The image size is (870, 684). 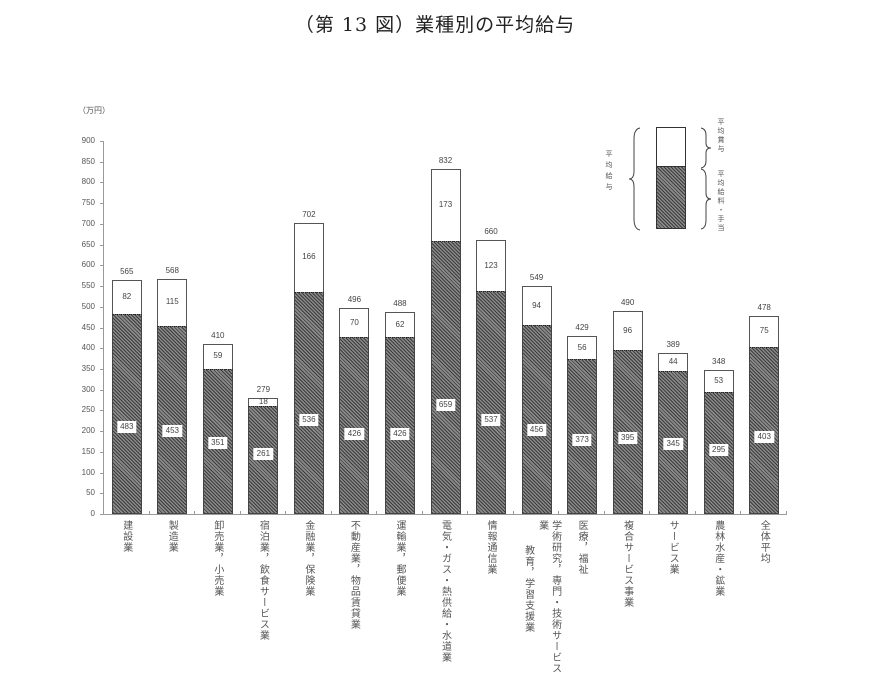 I want to click on category-label: 農林水産・鉱業, so click(x=718, y=558).